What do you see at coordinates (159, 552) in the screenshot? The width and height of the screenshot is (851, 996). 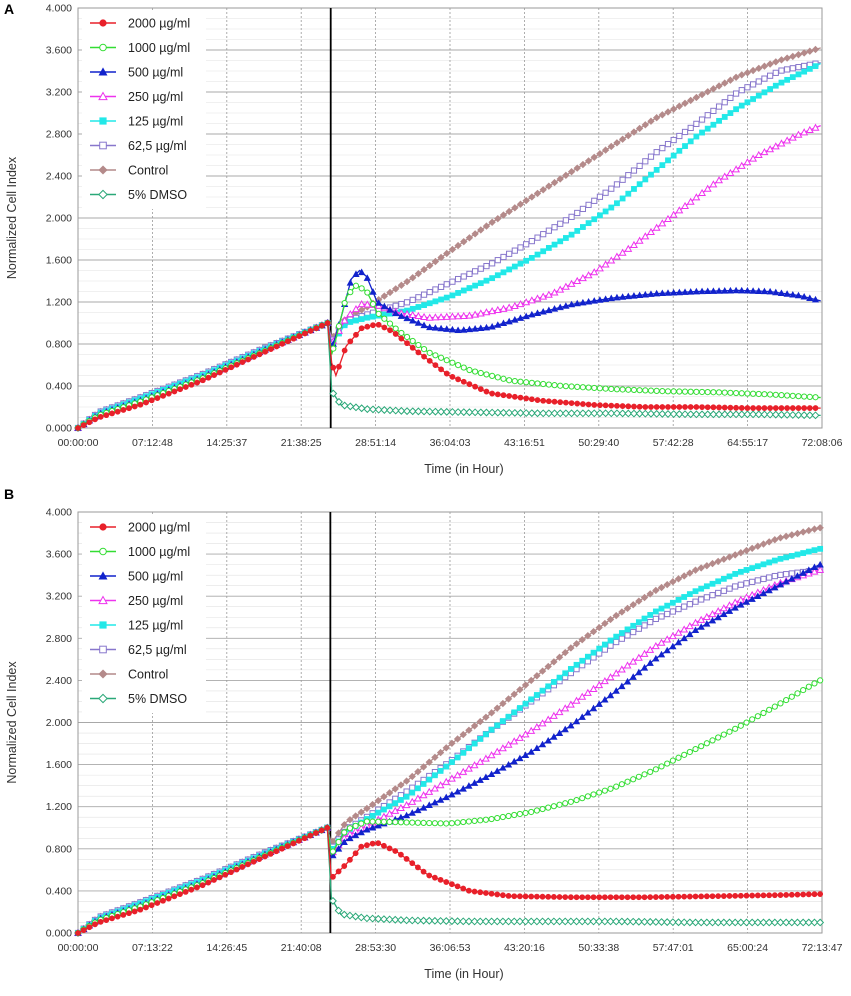 I see `legend-label: 1000 µg/ml` at bounding box center [159, 552].